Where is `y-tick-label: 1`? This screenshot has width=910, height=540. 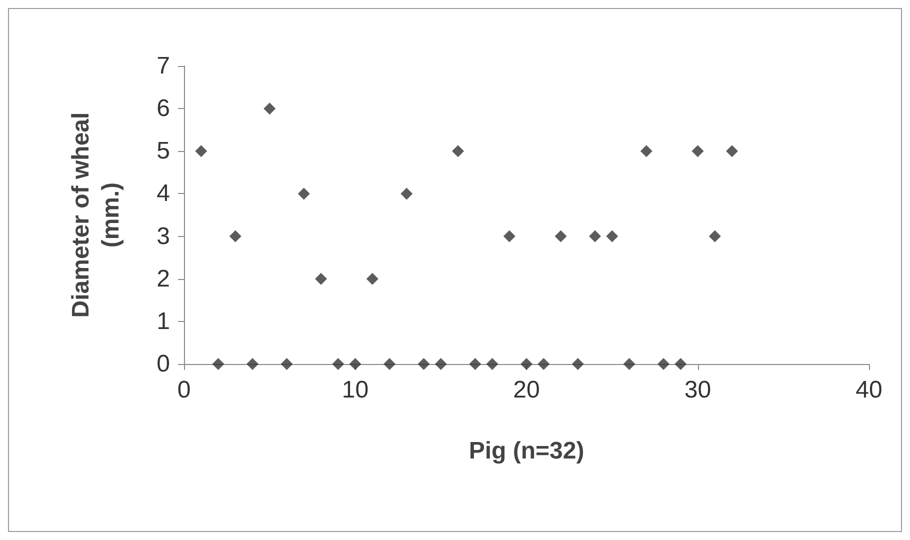
y-tick-label: 1 is located at coordinates (163, 321).